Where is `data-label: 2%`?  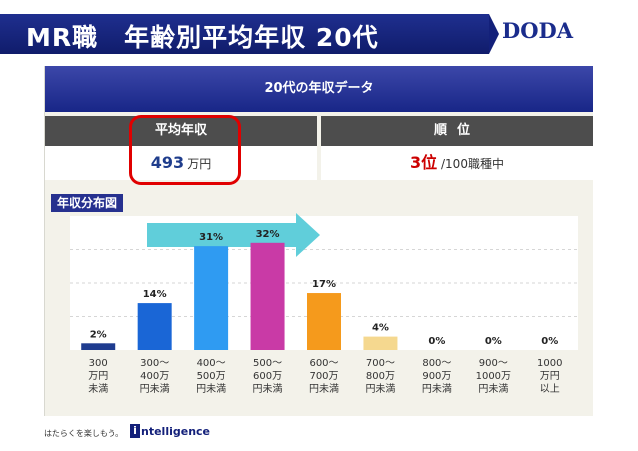
data-label: 2% is located at coordinates (98, 334).